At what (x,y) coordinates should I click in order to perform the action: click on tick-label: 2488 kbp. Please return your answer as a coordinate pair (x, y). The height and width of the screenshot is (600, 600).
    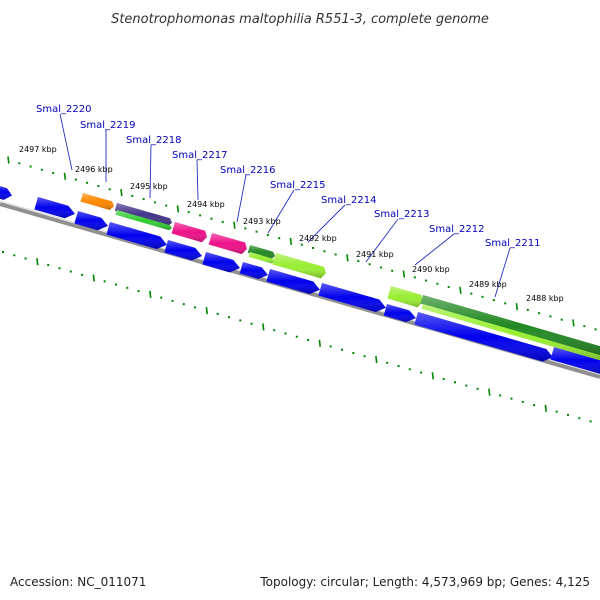
    Looking at the image, I should click on (545, 298).